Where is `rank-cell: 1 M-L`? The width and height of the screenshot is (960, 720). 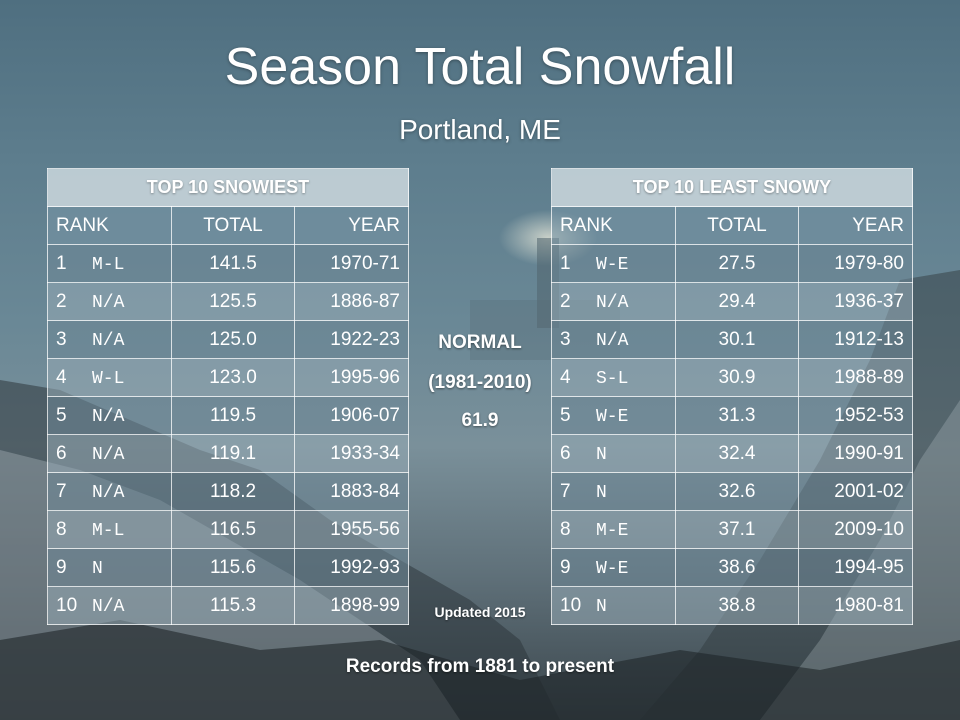 rank-cell: 1 M-L is located at coordinates (109, 263).